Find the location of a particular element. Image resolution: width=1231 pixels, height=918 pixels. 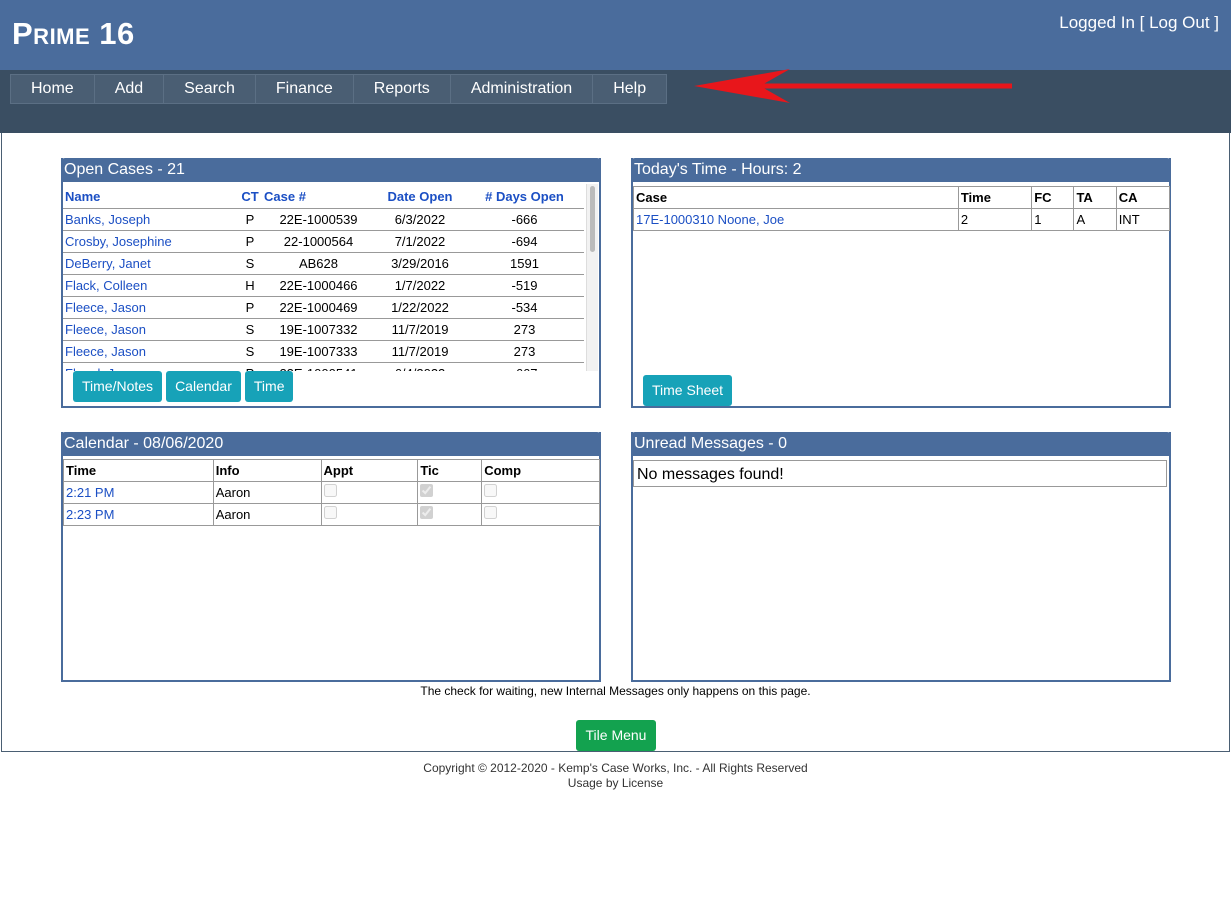

column-header: Name is located at coordinates (150, 197).